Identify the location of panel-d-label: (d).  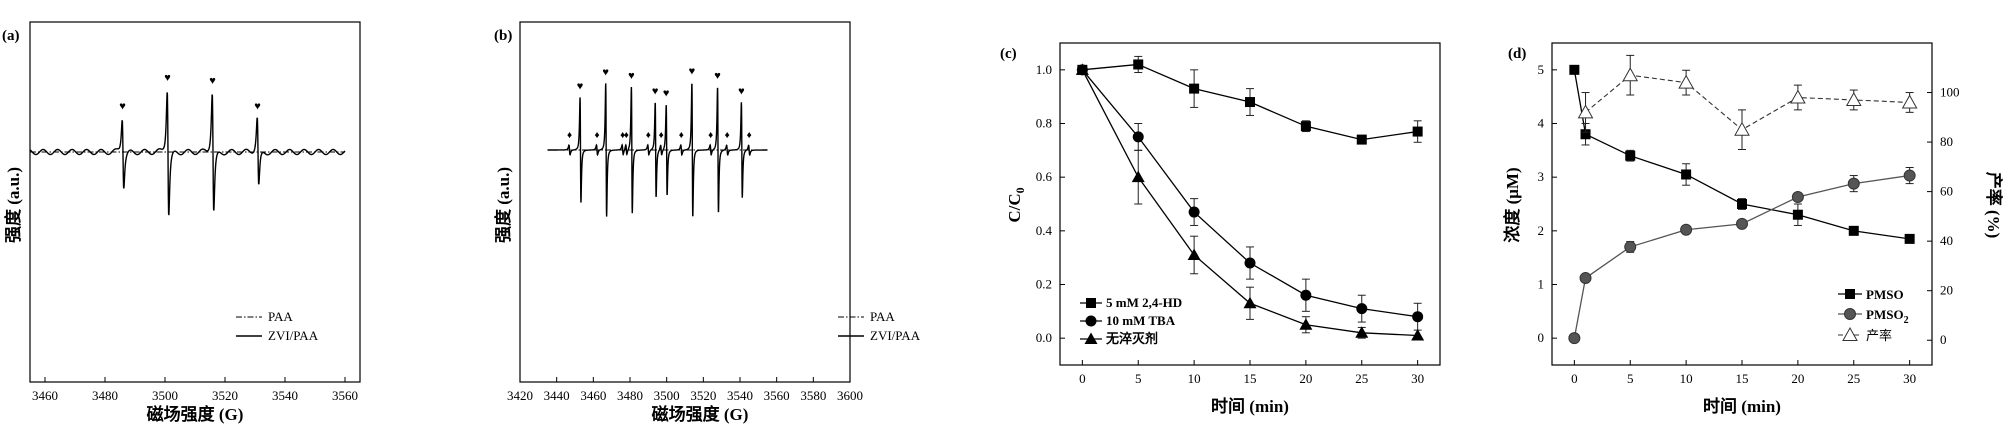
(1517, 54).